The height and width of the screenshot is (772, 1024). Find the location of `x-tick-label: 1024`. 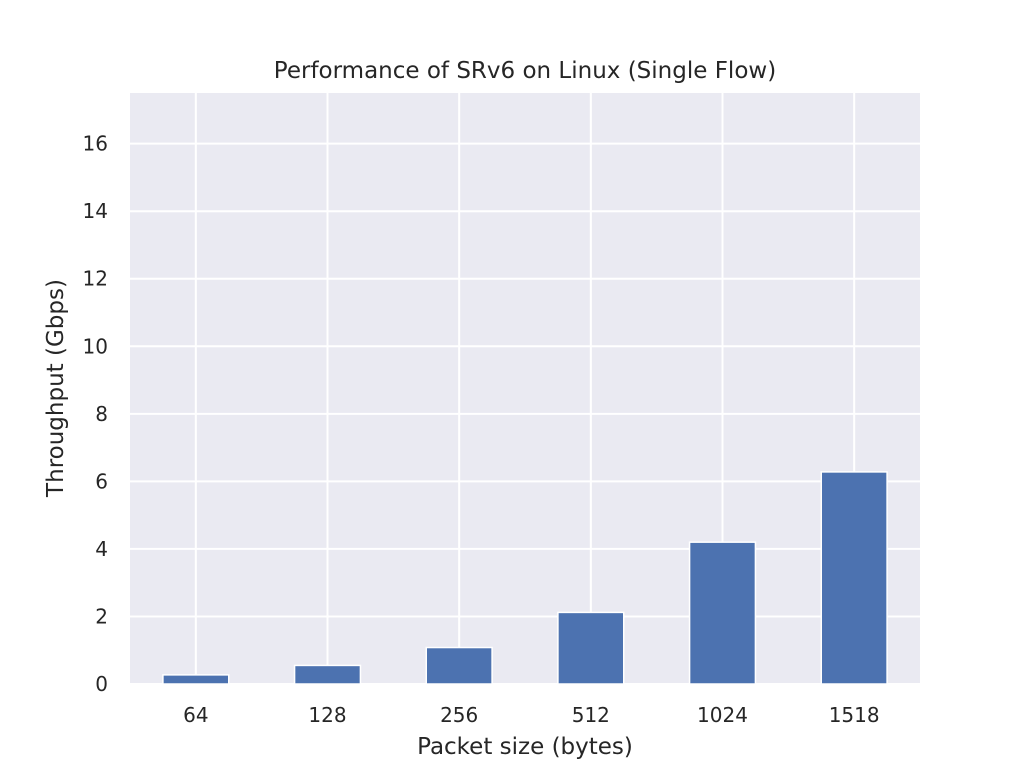

x-tick-label: 1024 is located at coordinates (722, 715).